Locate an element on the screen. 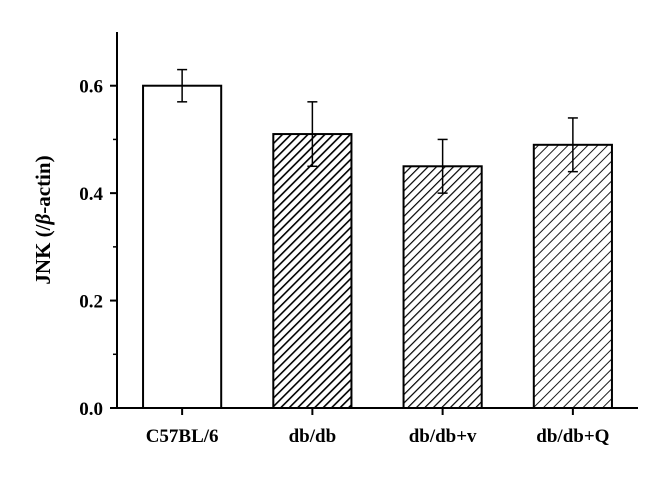  y-tick-label: 0.4 is located at coordinates (91, 194).